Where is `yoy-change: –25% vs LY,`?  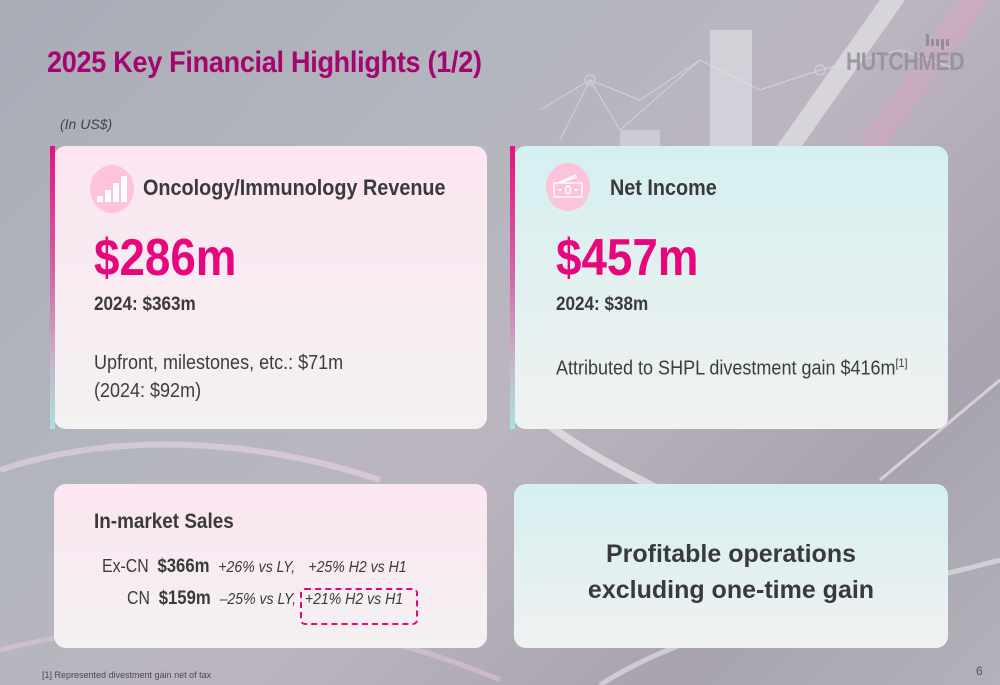
yoy-change: –25% vs LY, is located at coordinates (258, 599).